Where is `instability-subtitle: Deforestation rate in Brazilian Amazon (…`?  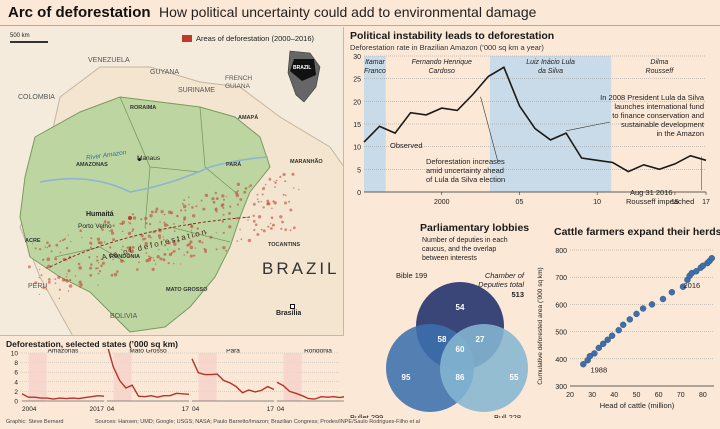 instability-subtitle: Deforestation rate in Brazilian Amazon (… is located at coordinates (447, 47).